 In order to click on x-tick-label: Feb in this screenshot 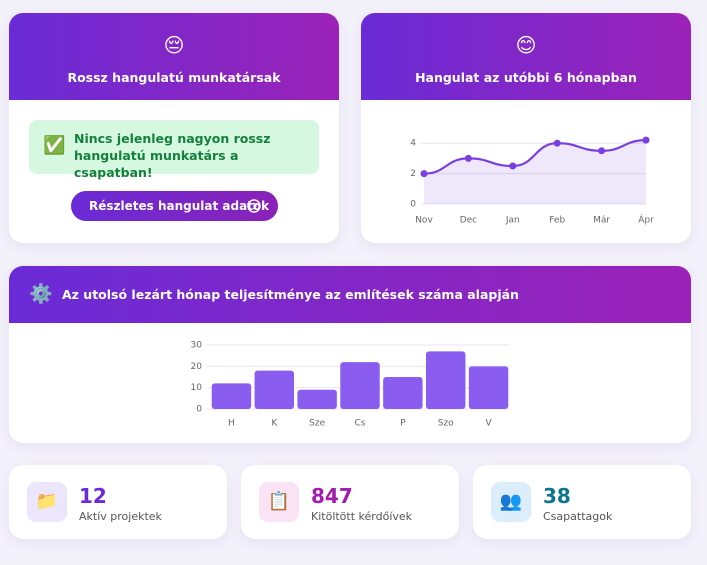, I will do `click(557, 221)`.